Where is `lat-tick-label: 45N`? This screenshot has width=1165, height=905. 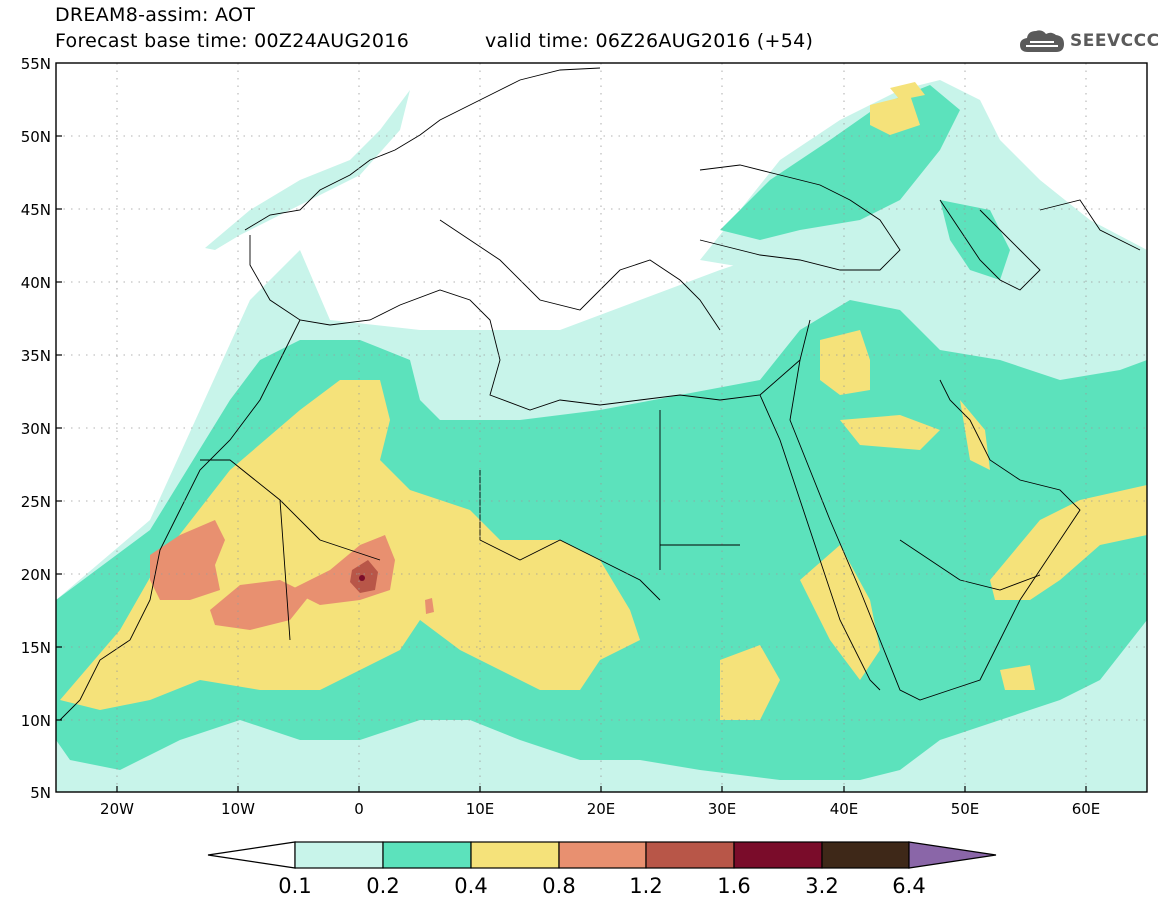
lat-tick-label: 45N is located at coordinates (36, 210).